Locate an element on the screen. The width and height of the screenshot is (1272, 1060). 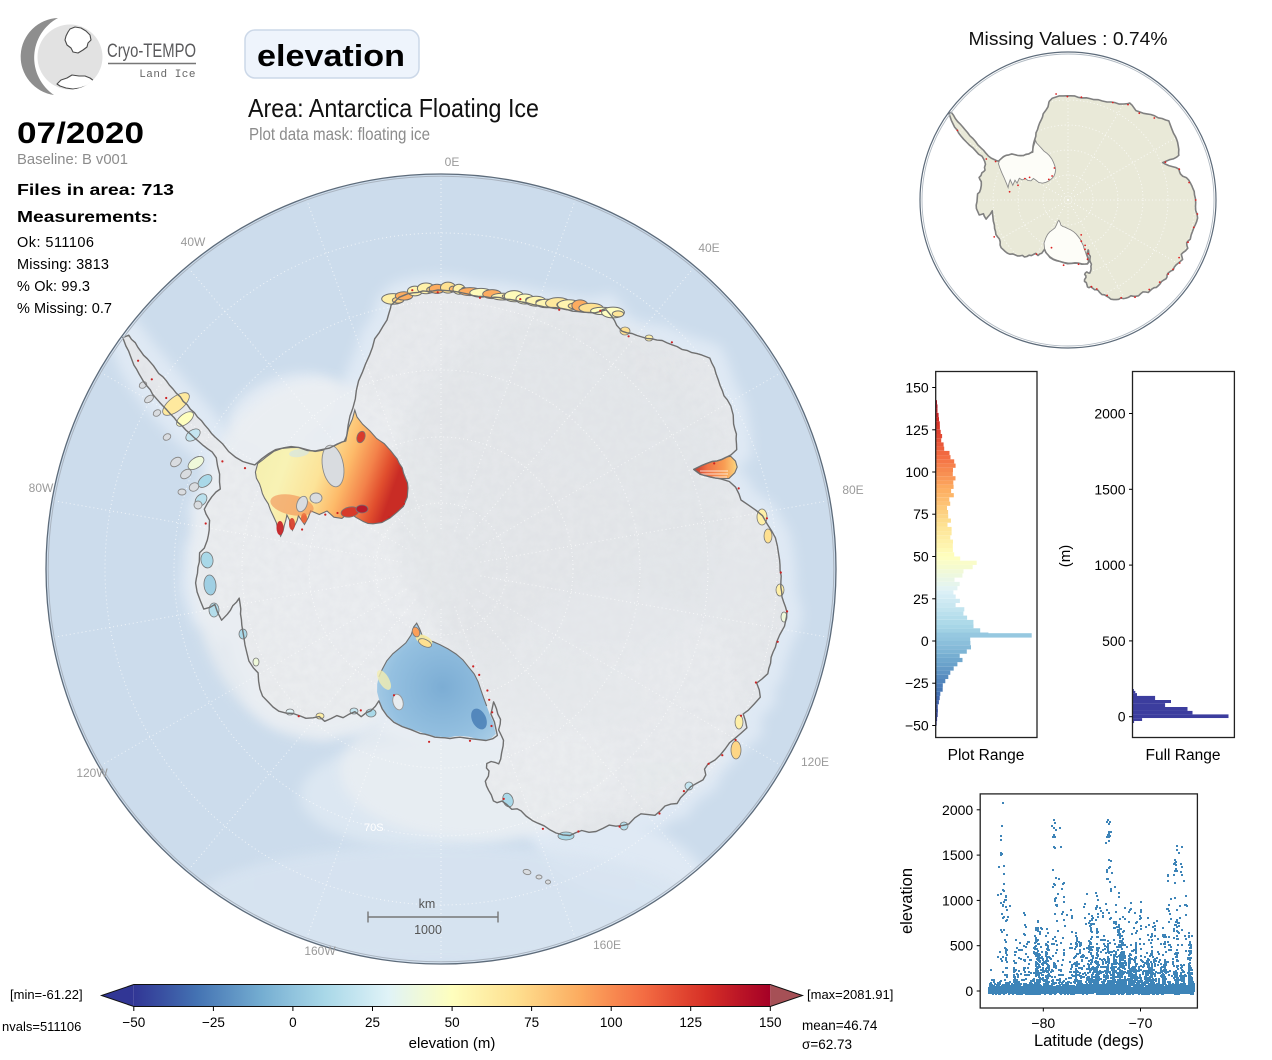
svg-text: Missing Values : 0.74% is located at coordinates (1068, 39).